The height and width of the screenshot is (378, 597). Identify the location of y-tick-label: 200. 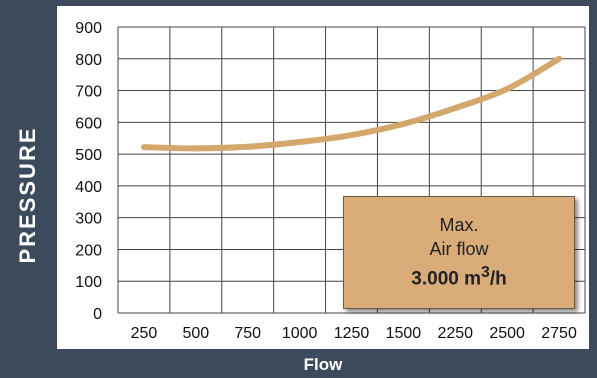
(88, 250).